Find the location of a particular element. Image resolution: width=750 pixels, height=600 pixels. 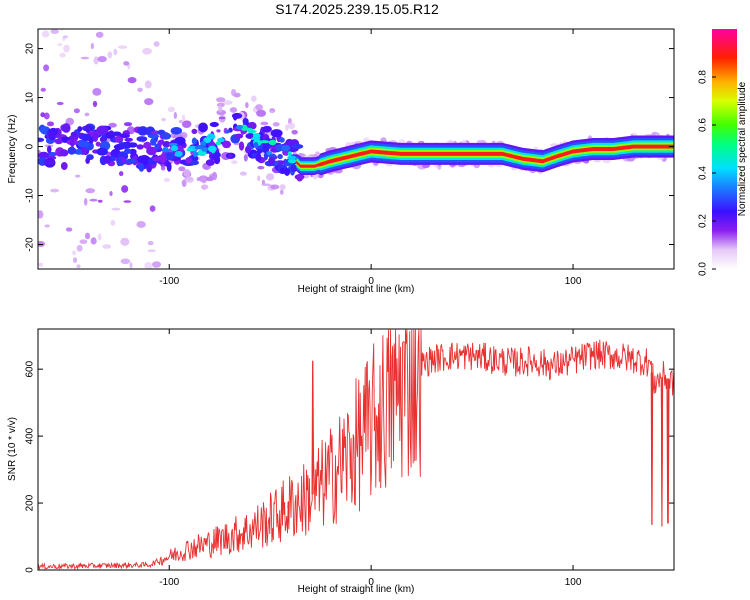

colorbar-gradient is located at coordinates (724, 149).